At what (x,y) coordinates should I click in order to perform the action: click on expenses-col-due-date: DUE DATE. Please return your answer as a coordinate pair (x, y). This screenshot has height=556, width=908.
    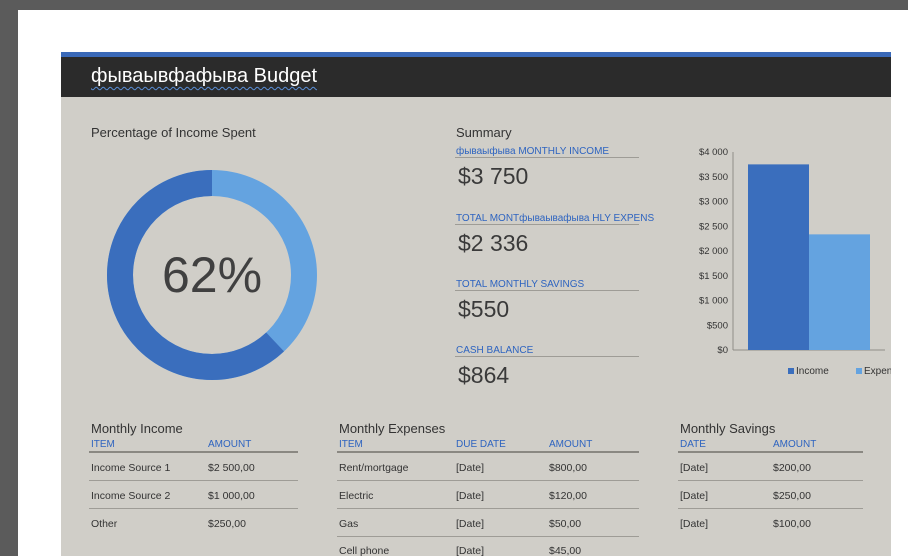
    Looking at the image, I should click on (481, 444).